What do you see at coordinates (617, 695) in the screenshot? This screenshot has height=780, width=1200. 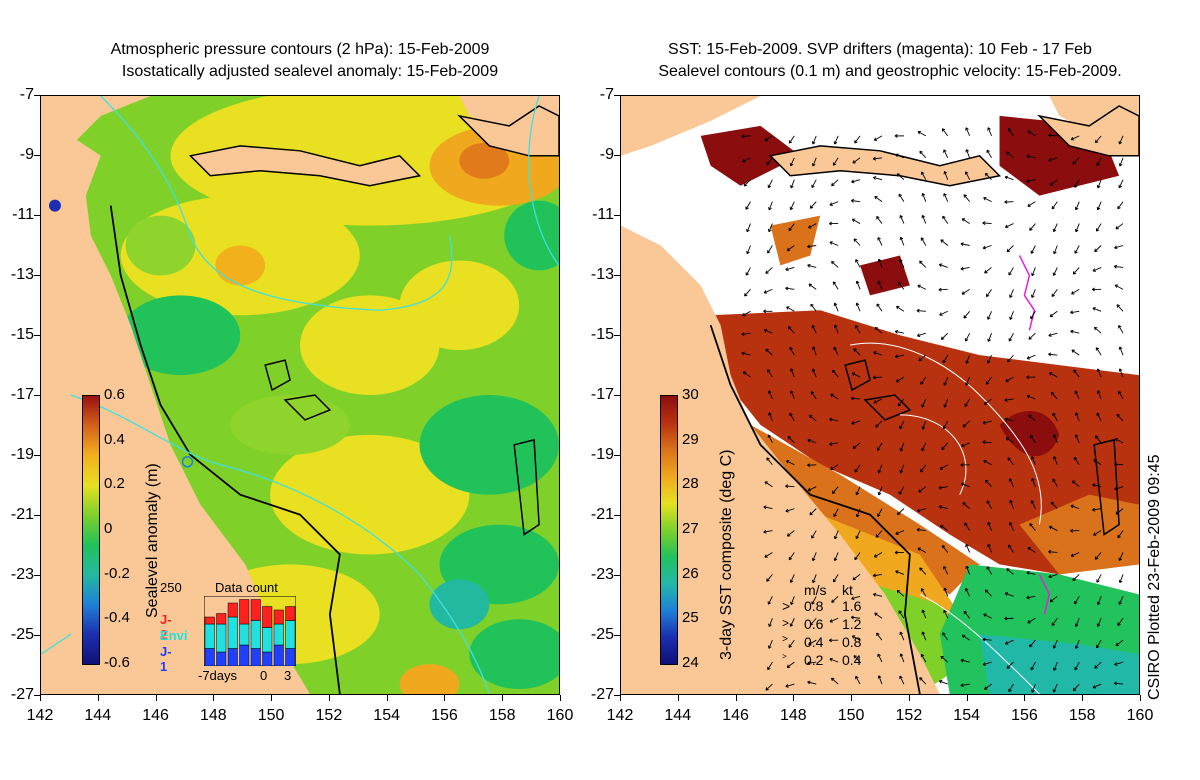 I see `right-ytick-mark` at bounding box center [617, 695].